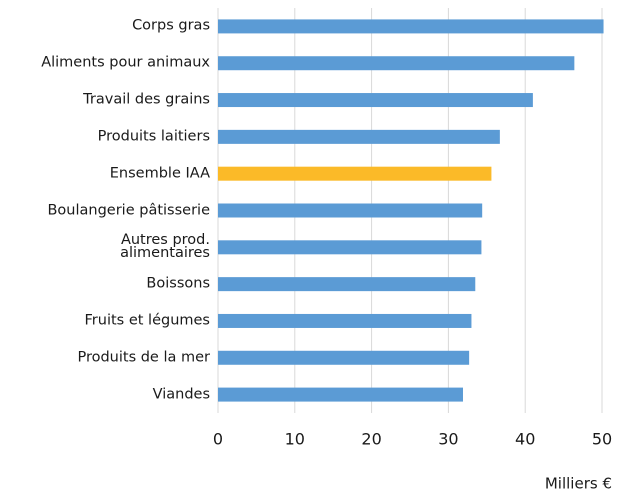 The image size is (618, 496). What do you see at coordinates (165, 247) in the screenshot?
I see `y-tick-label: Autres prod. alimentaires` at bounding box center [165, 247].